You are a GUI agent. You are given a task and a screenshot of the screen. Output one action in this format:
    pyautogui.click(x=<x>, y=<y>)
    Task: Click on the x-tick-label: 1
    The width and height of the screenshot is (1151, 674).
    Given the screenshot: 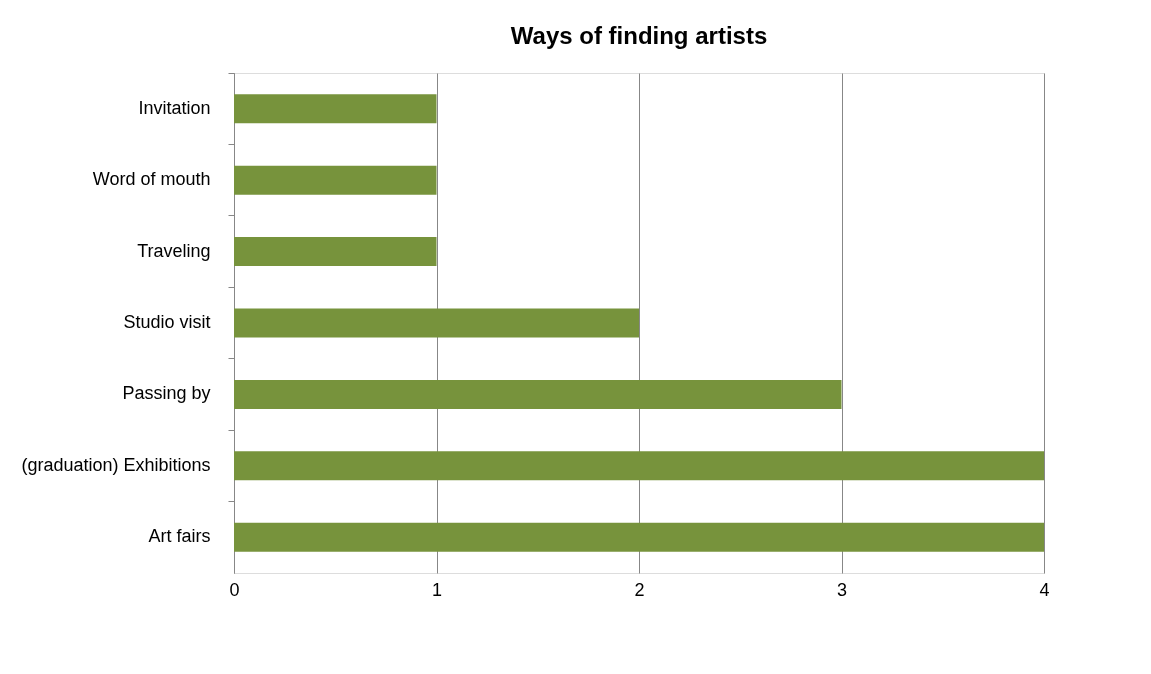 What is the action you would take?
    pyautogui.click(x=437, y=589)
    